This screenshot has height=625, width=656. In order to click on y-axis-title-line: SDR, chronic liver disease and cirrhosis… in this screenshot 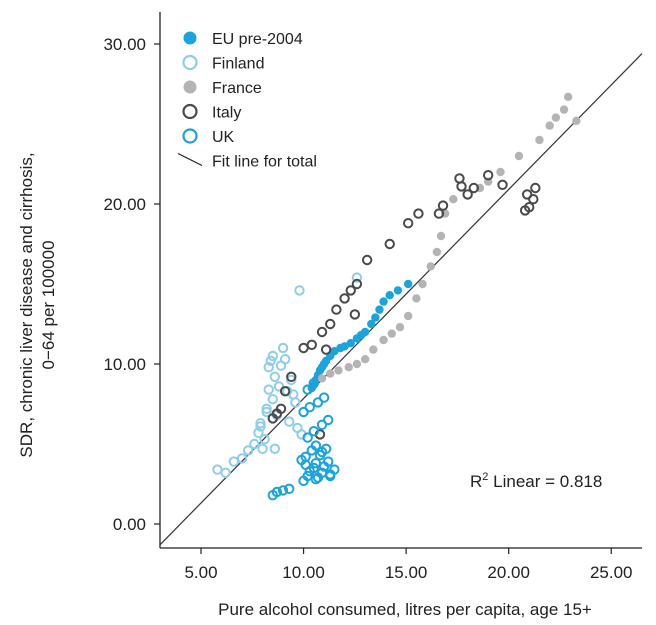, I will do `click(26, 304)`.